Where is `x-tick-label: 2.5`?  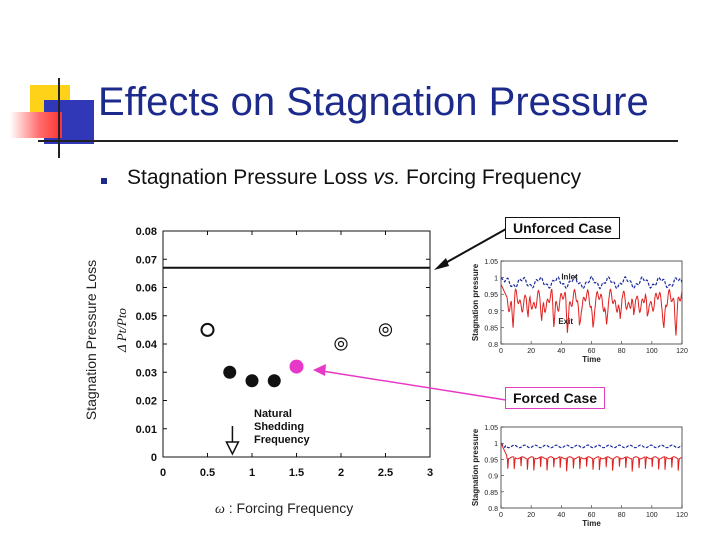 x-tick-label: 2.5 is located at coordinates (385, 473).